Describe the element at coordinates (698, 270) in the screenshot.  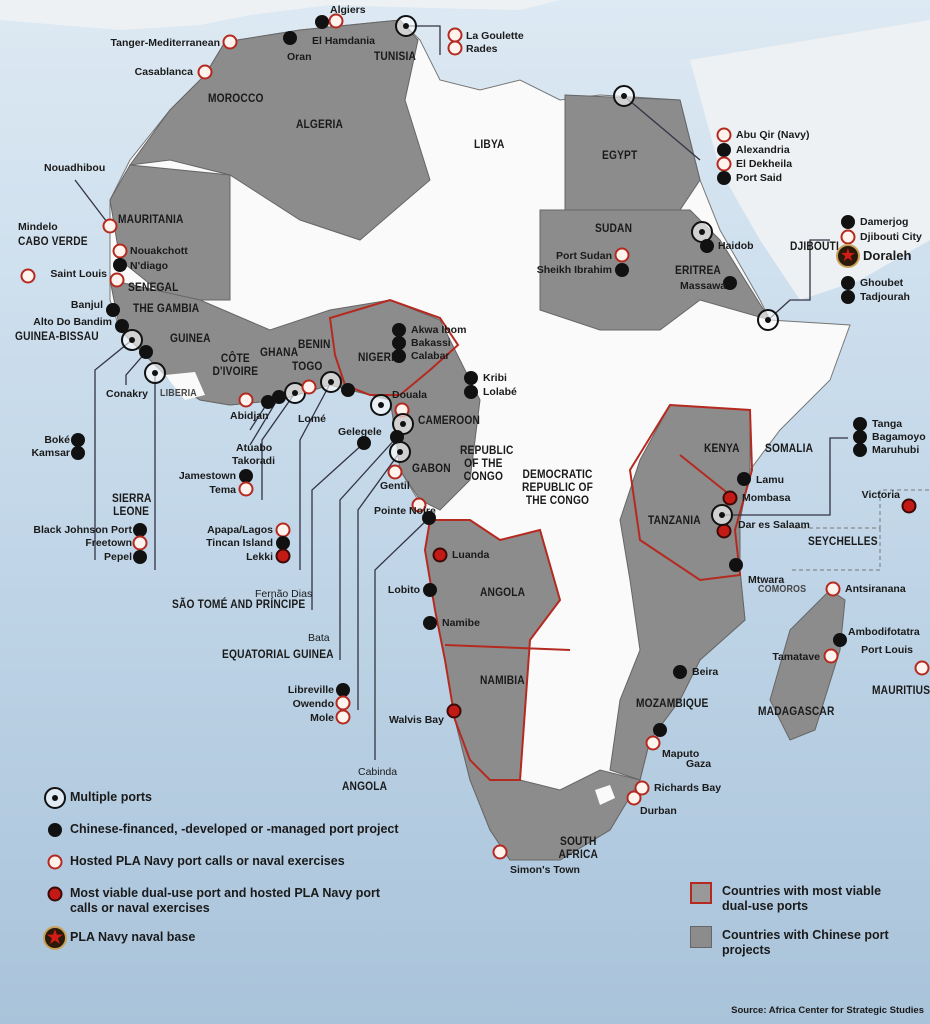
I see `country-label: Eritrea` at that location.